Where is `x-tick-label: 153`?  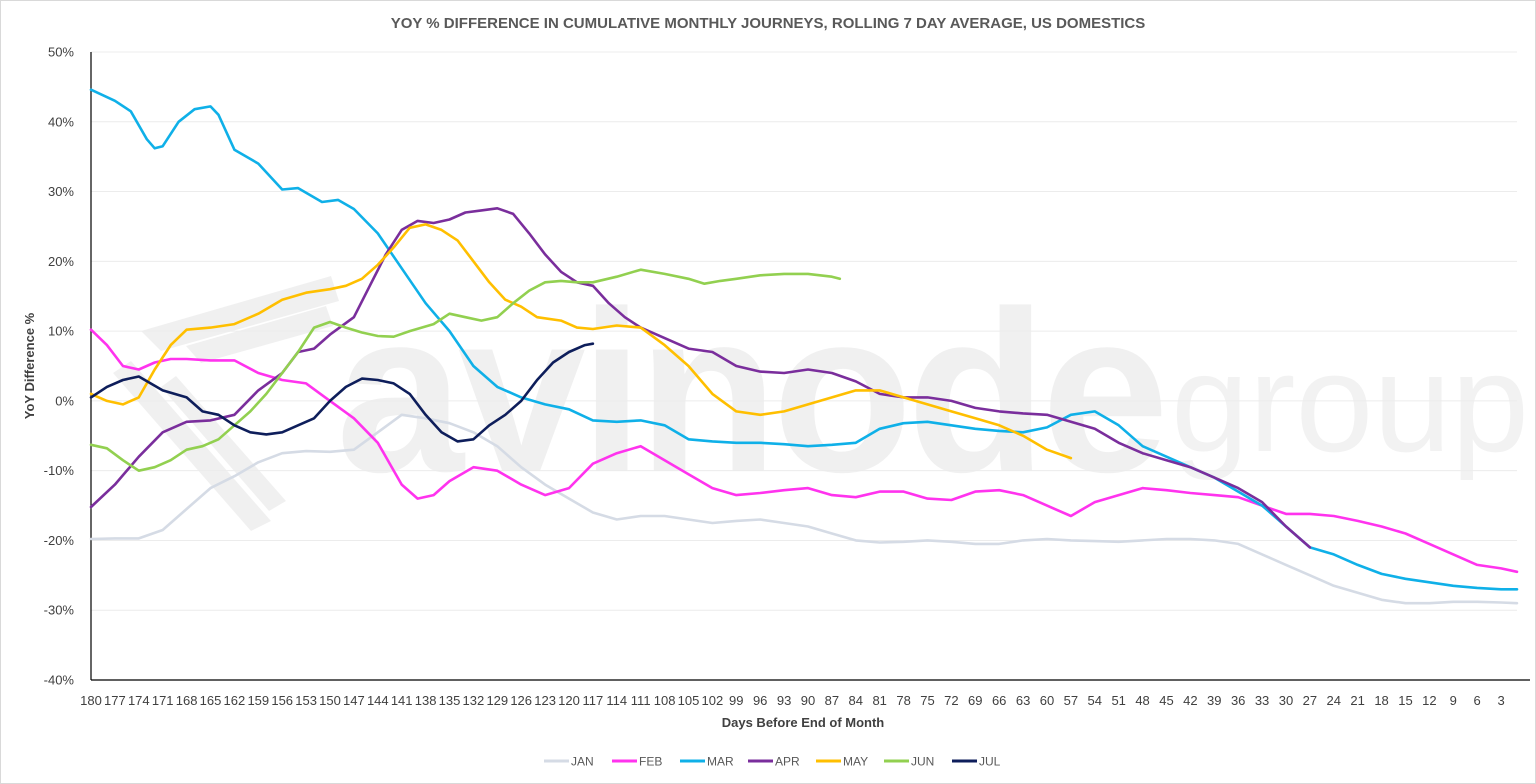
x-tick-label: 153 is located at coordinates (306, 700).